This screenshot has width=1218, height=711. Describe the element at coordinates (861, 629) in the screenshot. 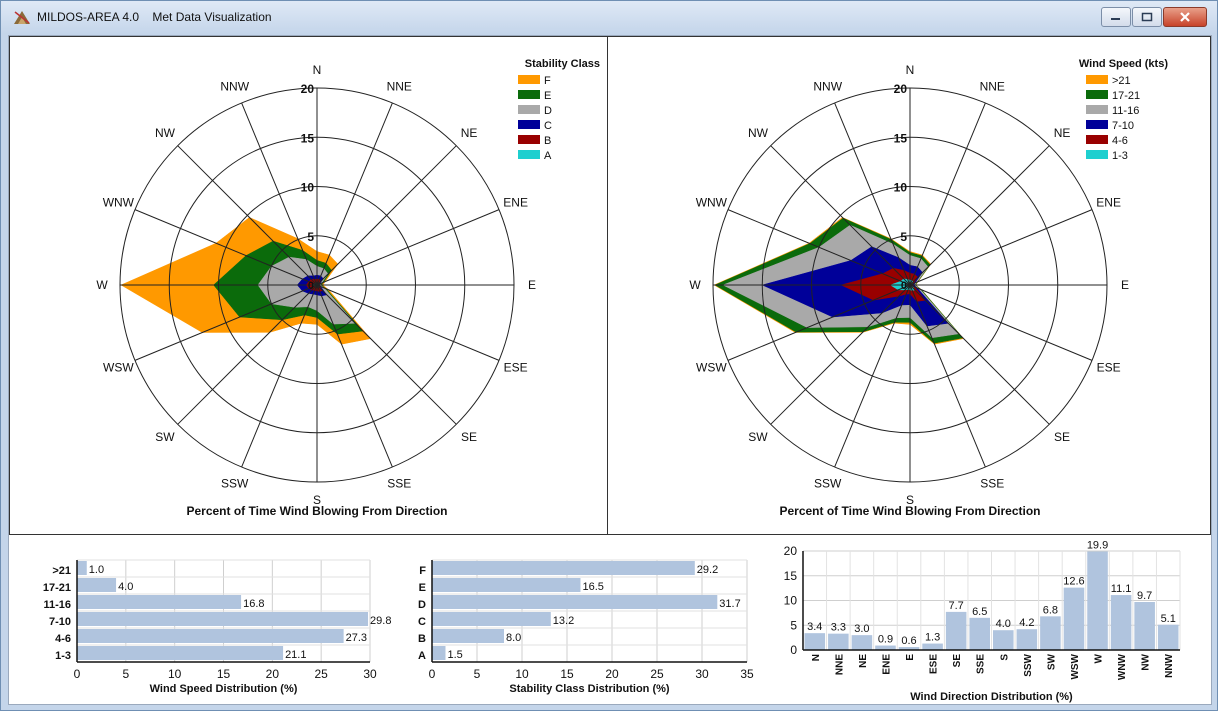

I see `wind-direction-value-label: 3.0` at that location.